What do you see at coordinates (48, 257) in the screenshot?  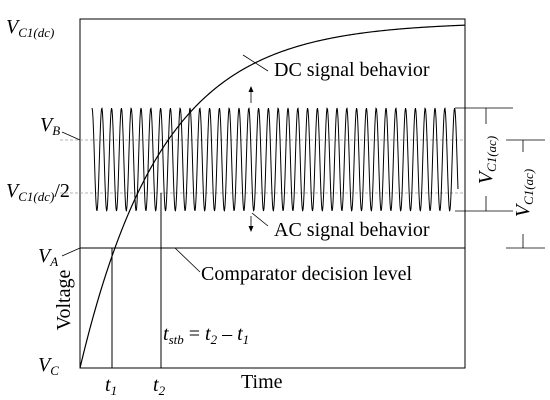 I see `va-label: VA` at bounding box center [48, 257].